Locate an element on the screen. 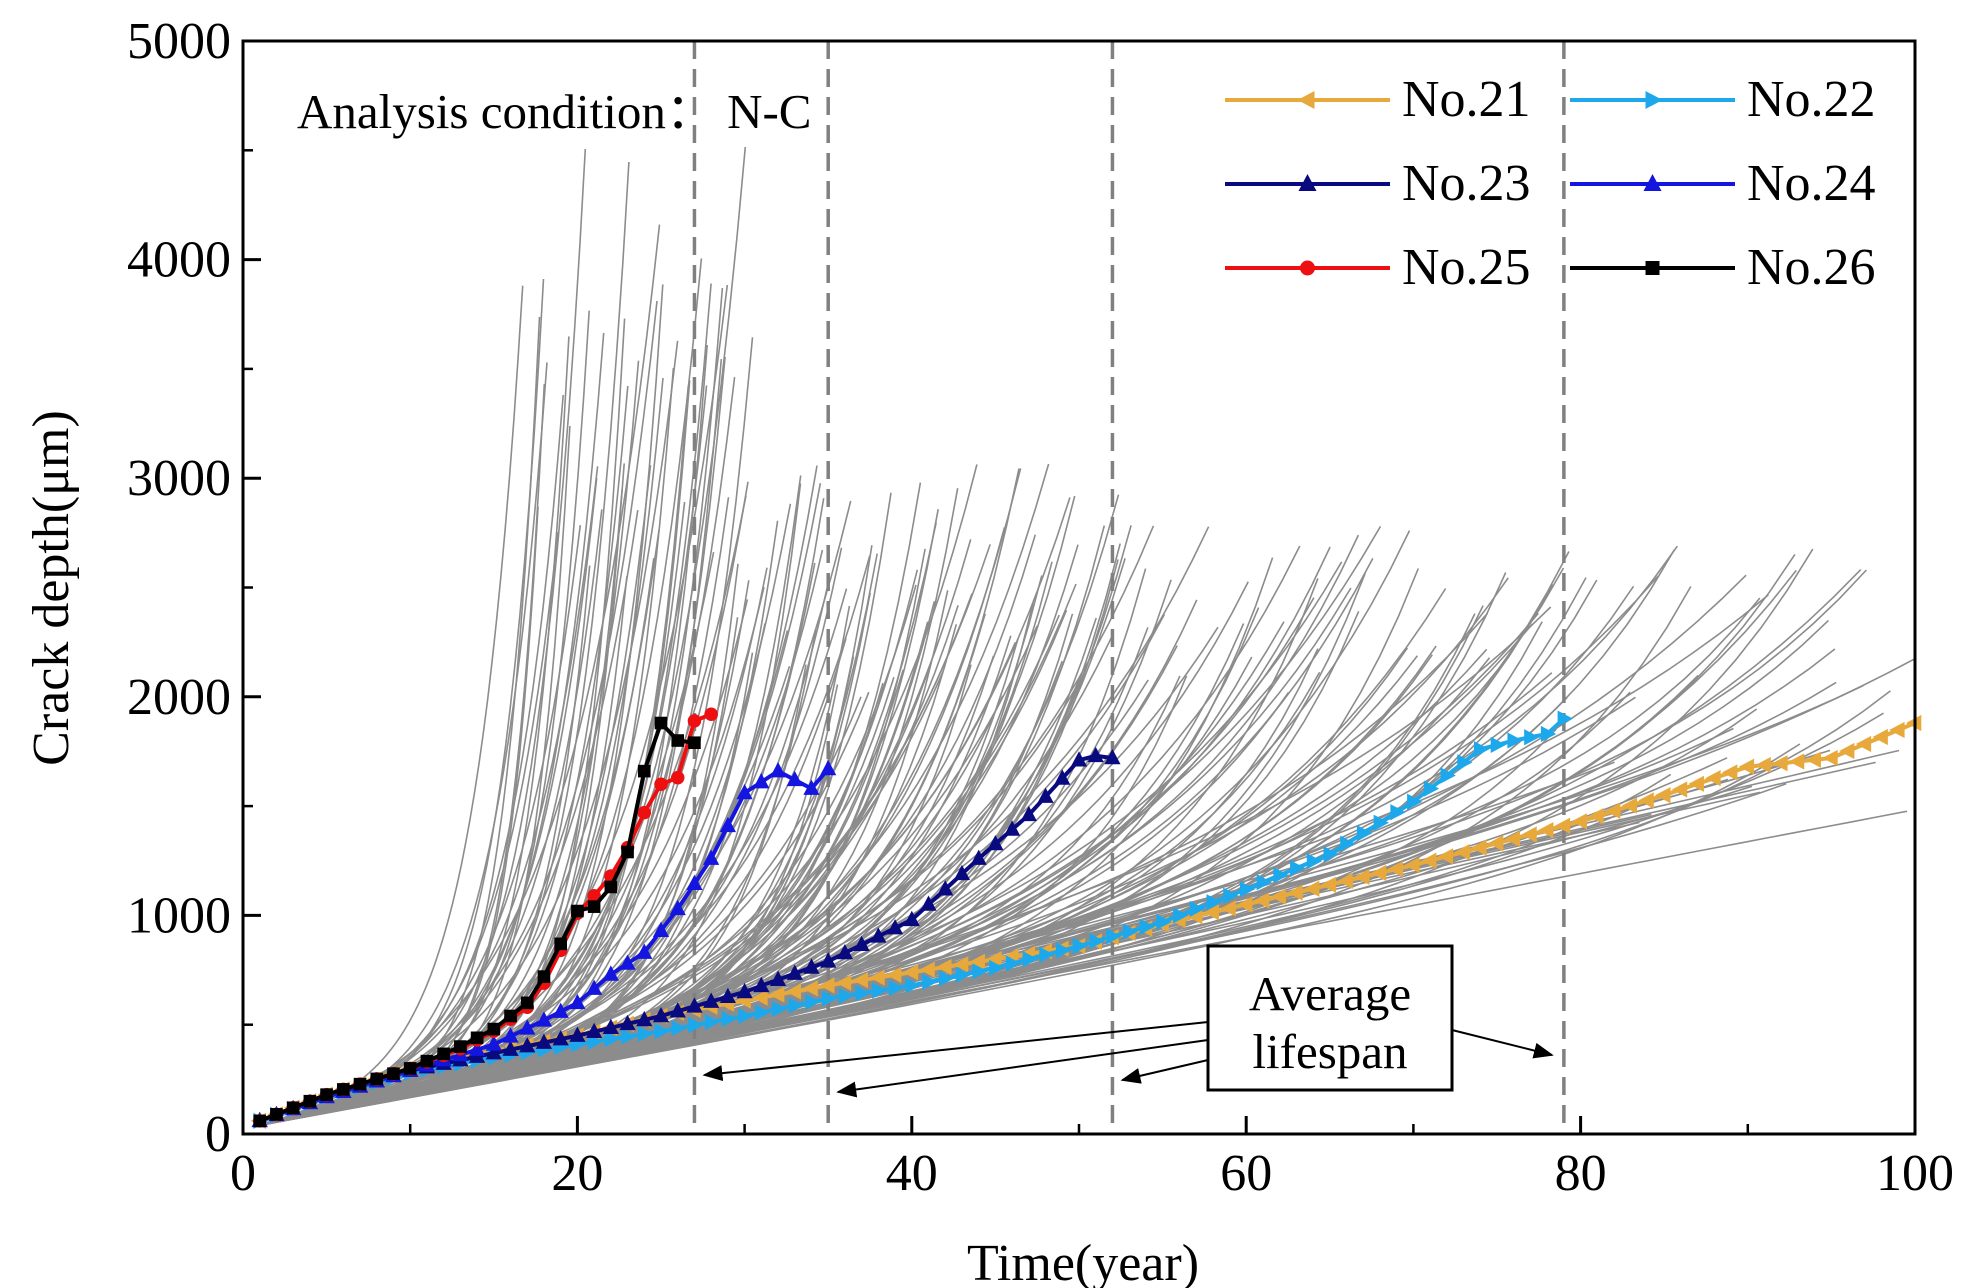  y-axis-label: Crack depth(μm) is located at coordinates (51, 588).